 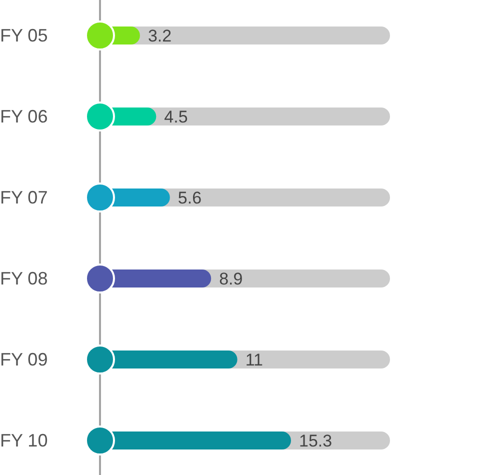 What do you see at coordinates (24, 440) in the screenshot?
I see `y-tick-label: FY 10` at bounding box center [24, 440].